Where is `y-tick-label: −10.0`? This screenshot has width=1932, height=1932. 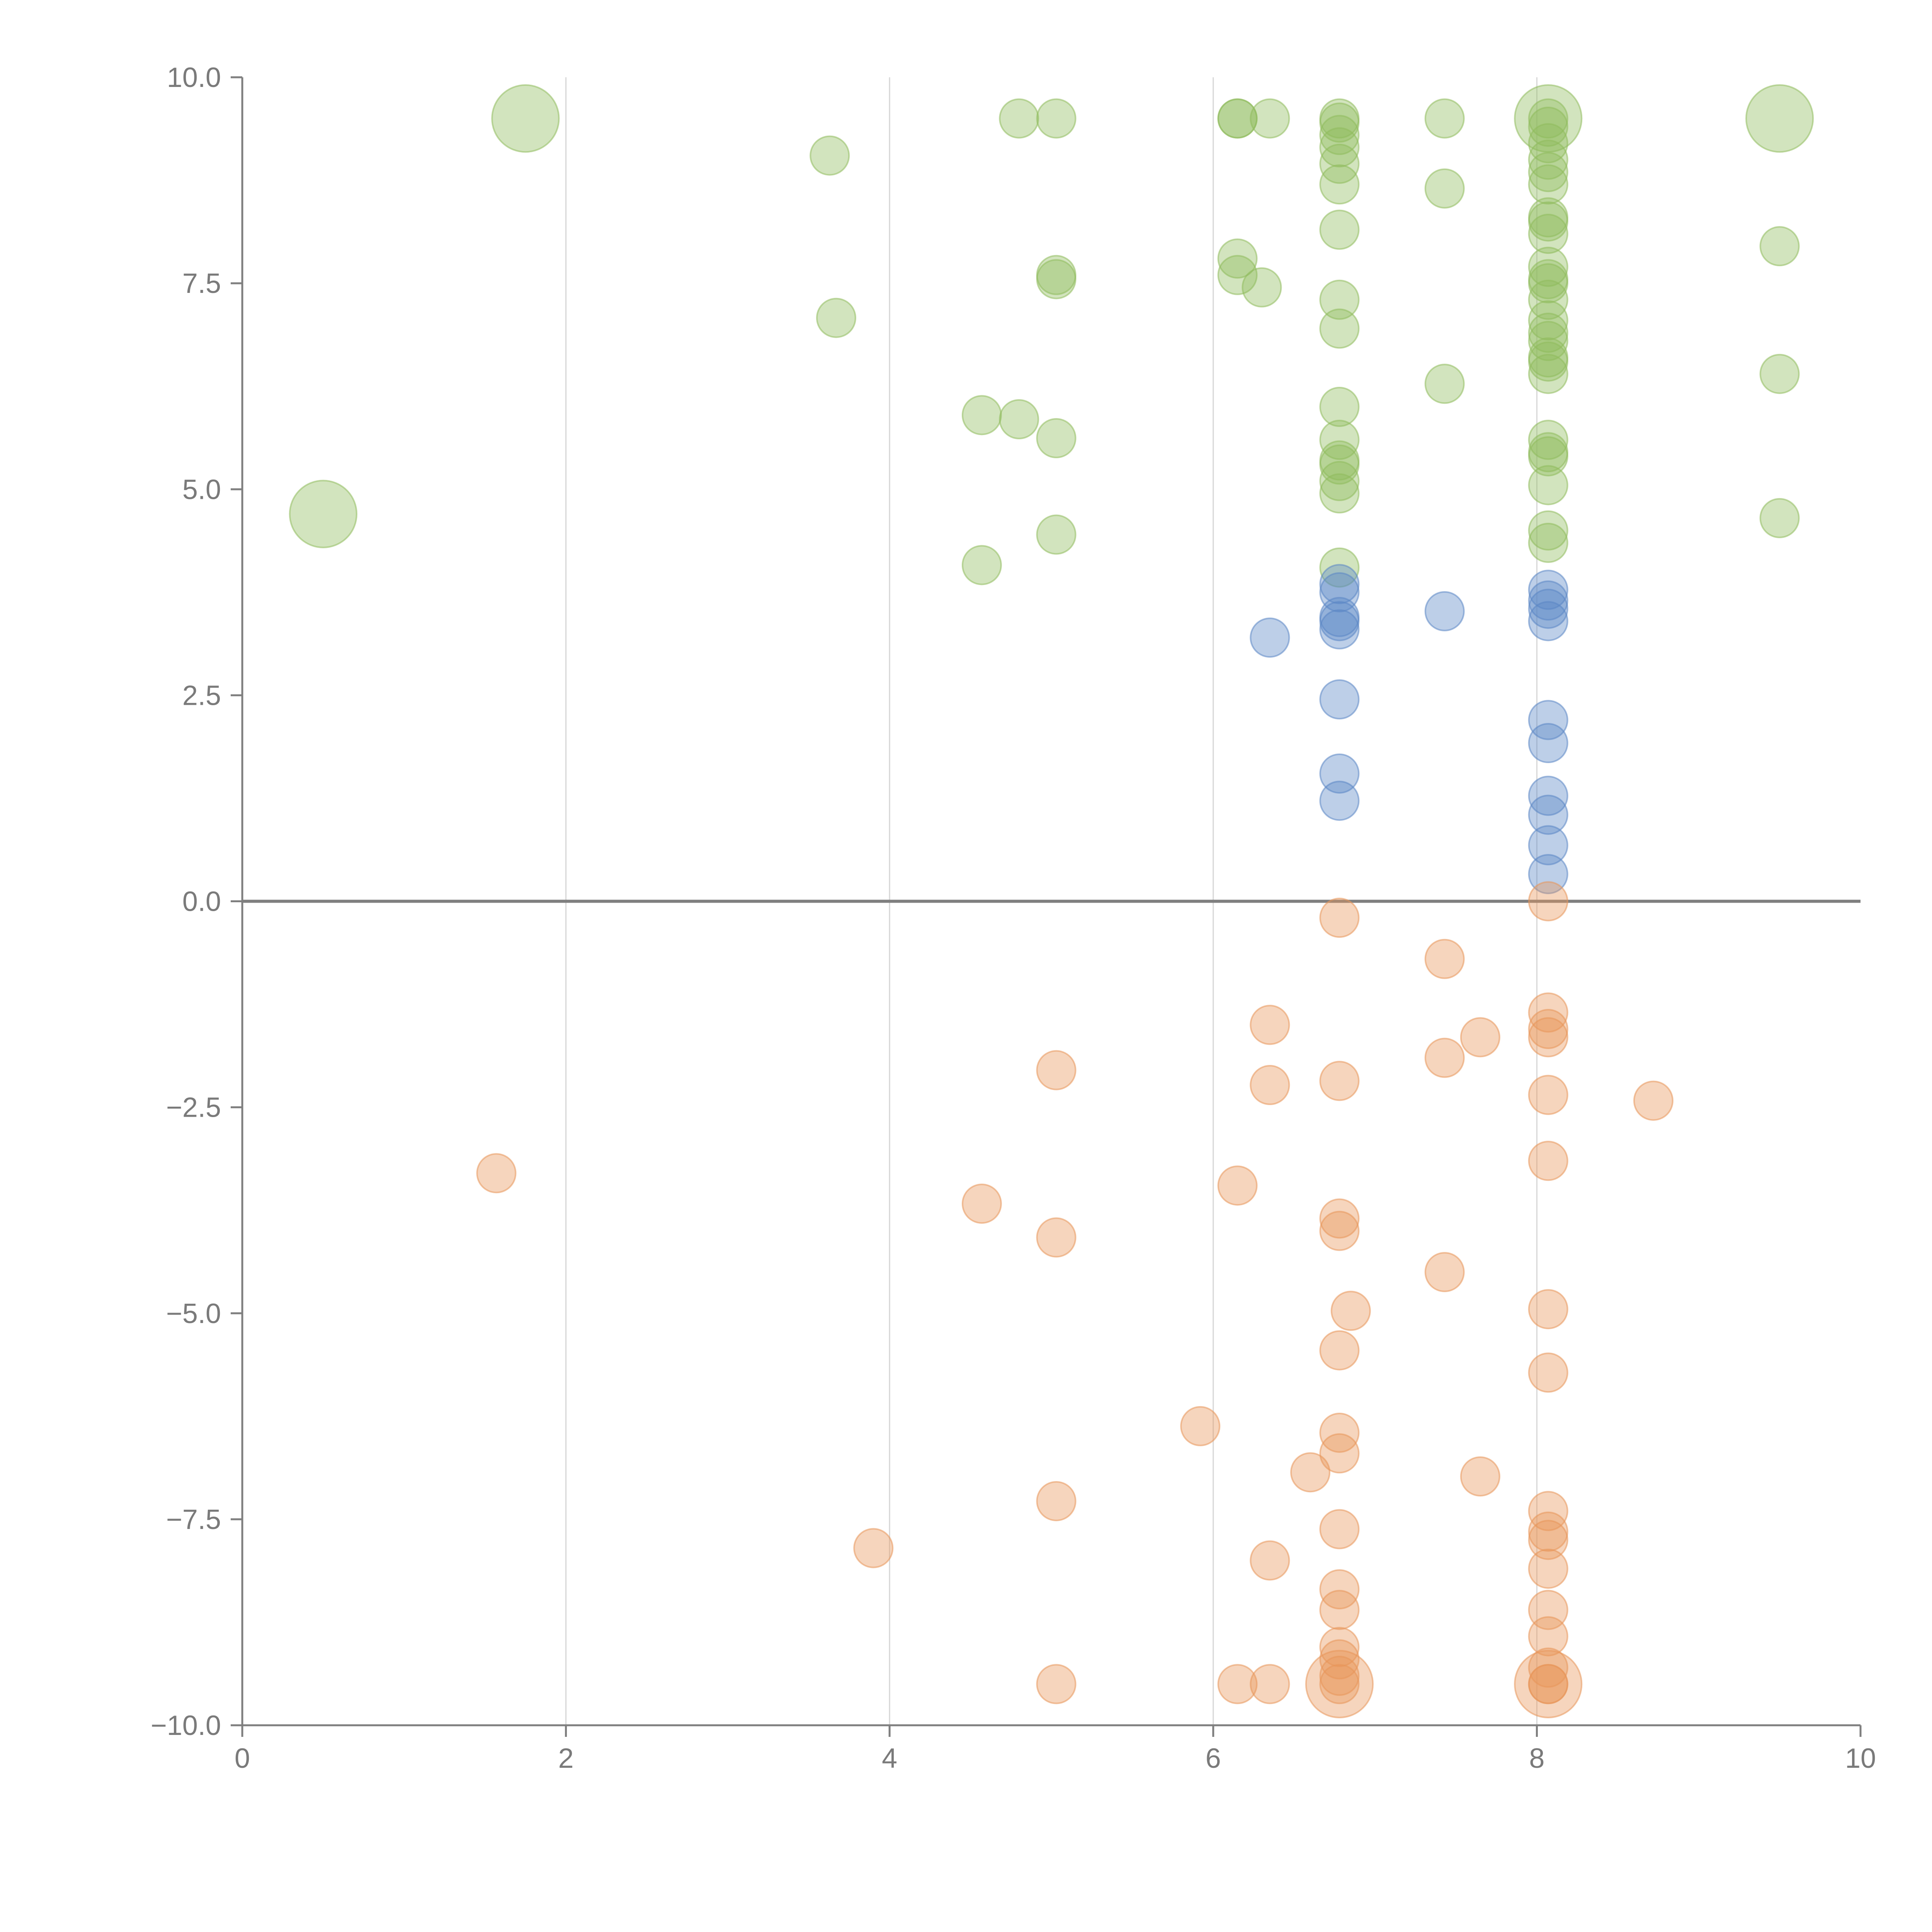
y-tick-label: −10.0 is located at coordinates (186, 1726).